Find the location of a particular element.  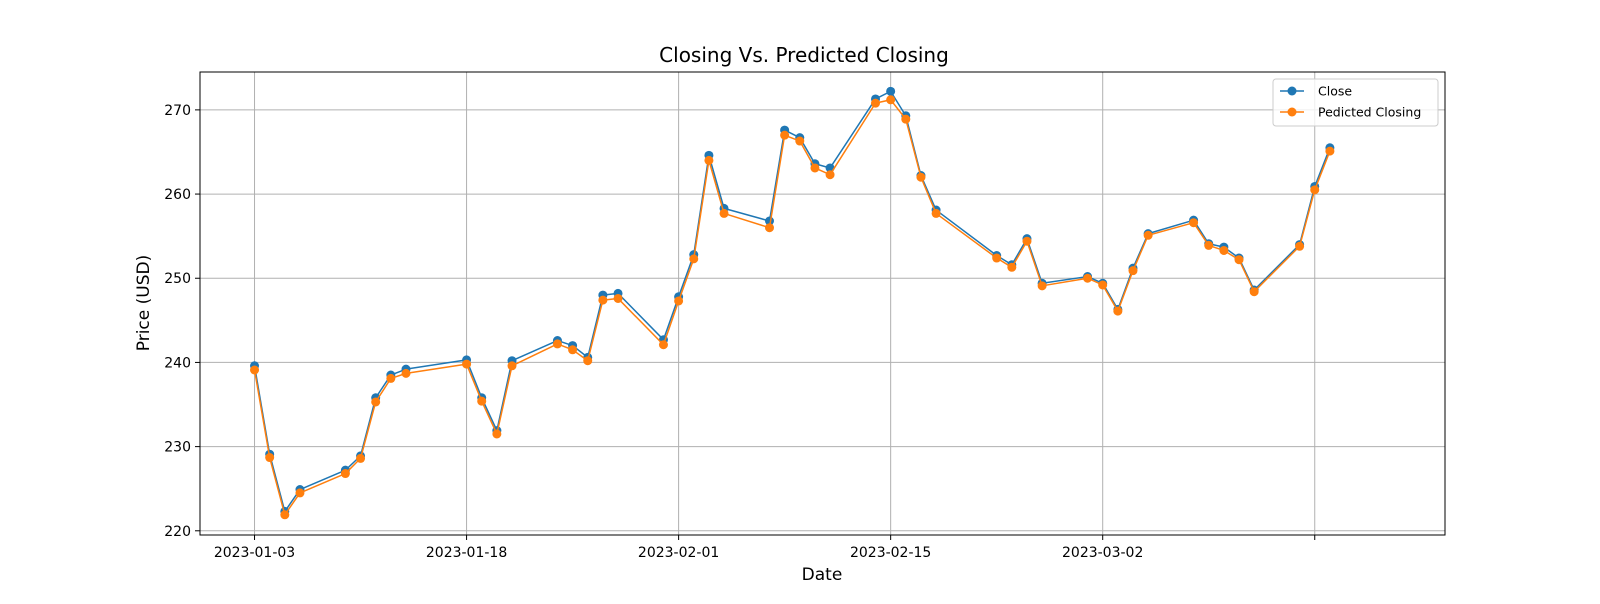

x-tick-label: 2023-03-02 is located at coordinates (1102, 553).